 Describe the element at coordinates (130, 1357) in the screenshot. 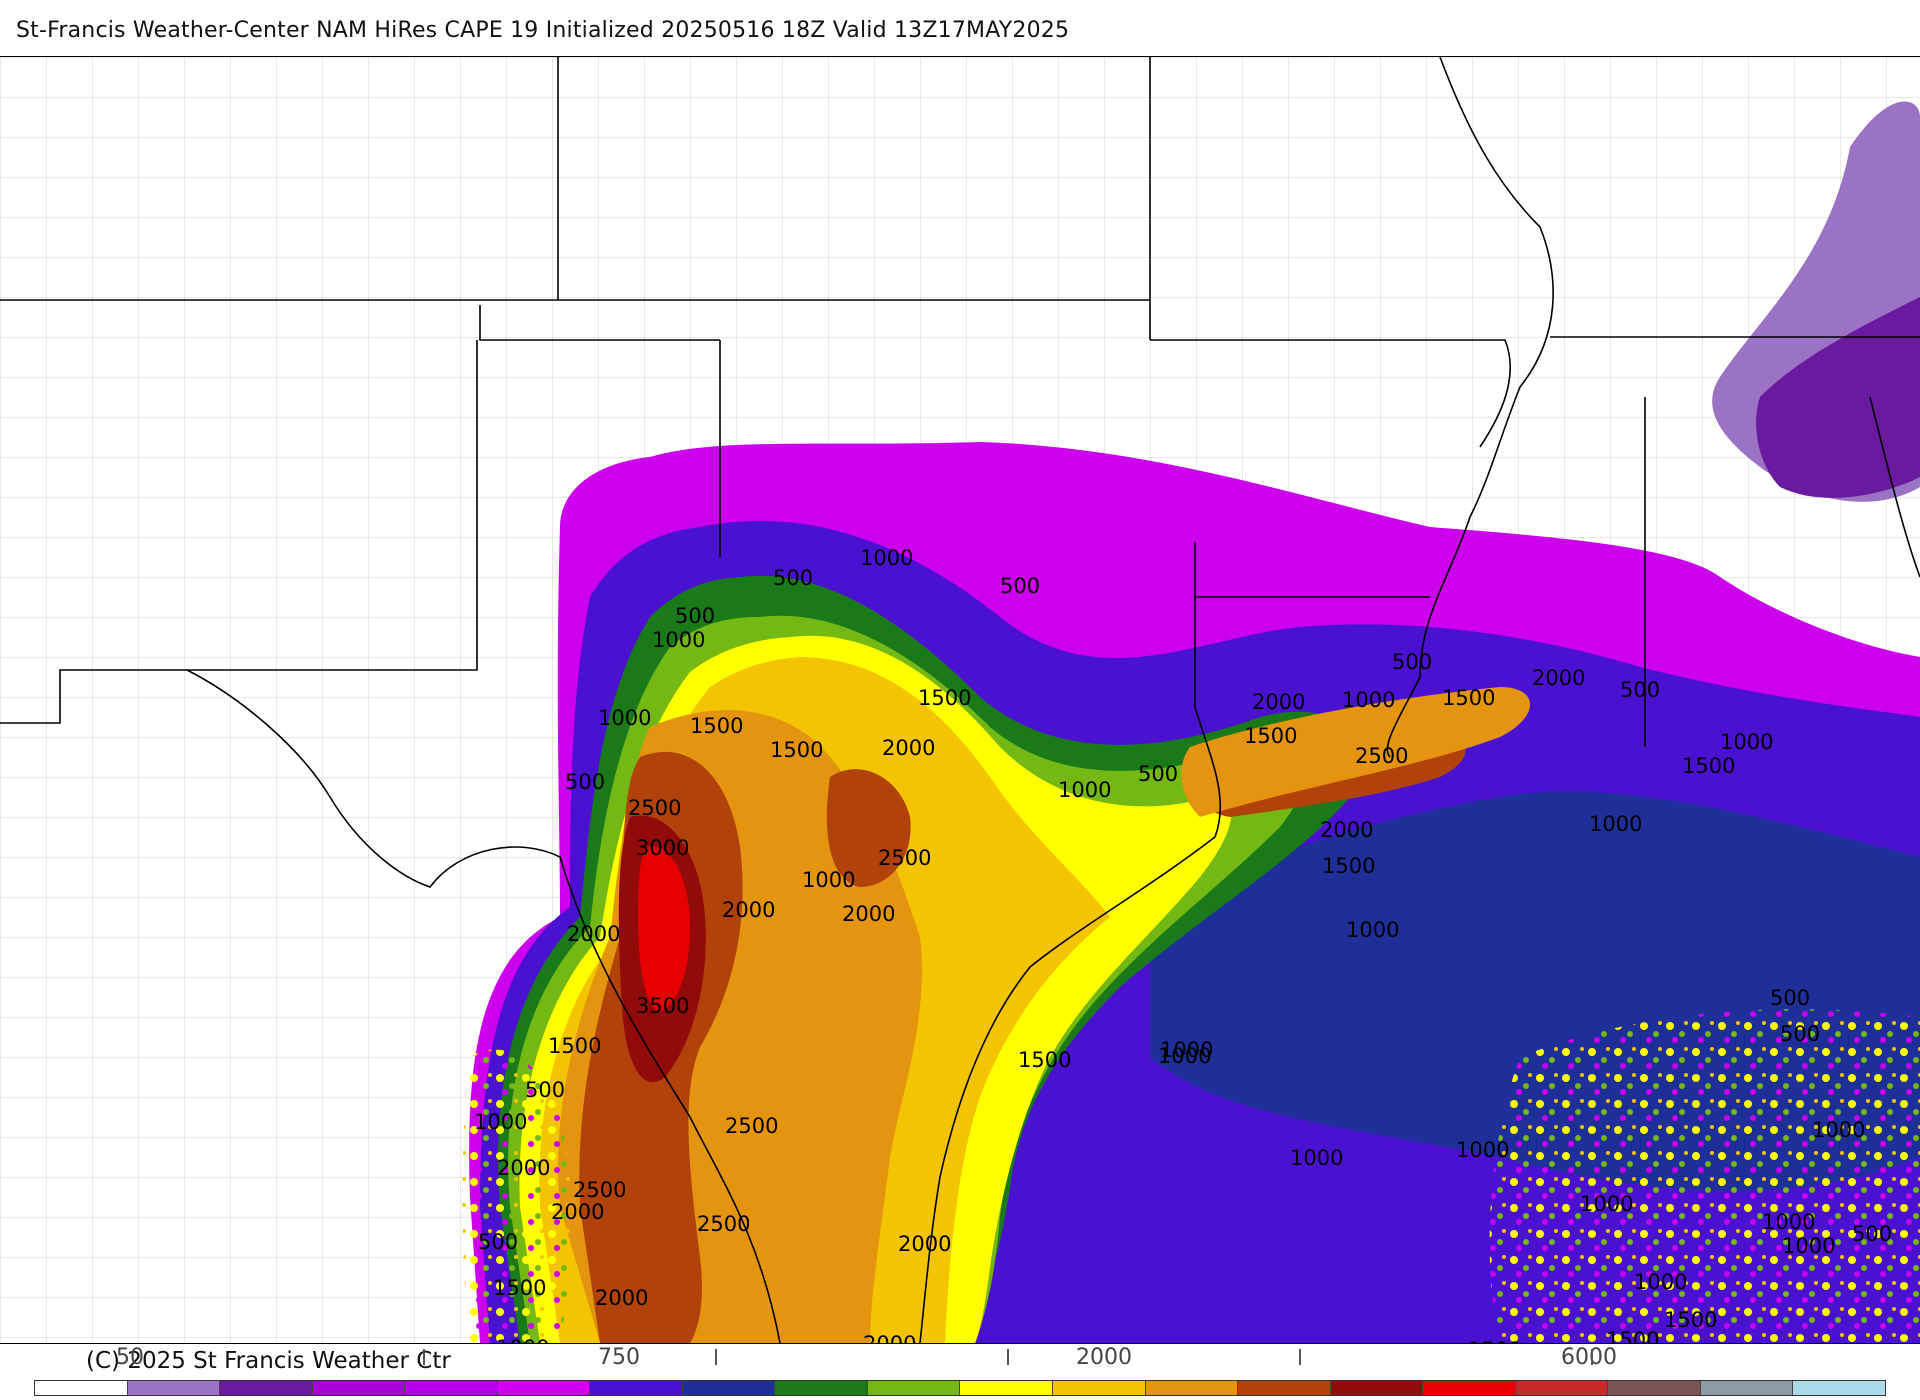

I see `legend-tick-label: 50` at that location.